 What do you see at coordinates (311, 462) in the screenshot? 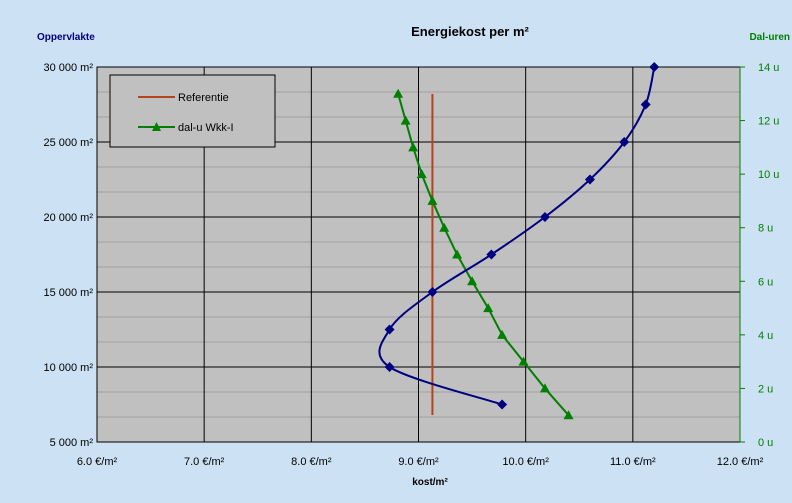
I see `x-tick-label: 8.0 €/m²` at bounding box center [311, 462].